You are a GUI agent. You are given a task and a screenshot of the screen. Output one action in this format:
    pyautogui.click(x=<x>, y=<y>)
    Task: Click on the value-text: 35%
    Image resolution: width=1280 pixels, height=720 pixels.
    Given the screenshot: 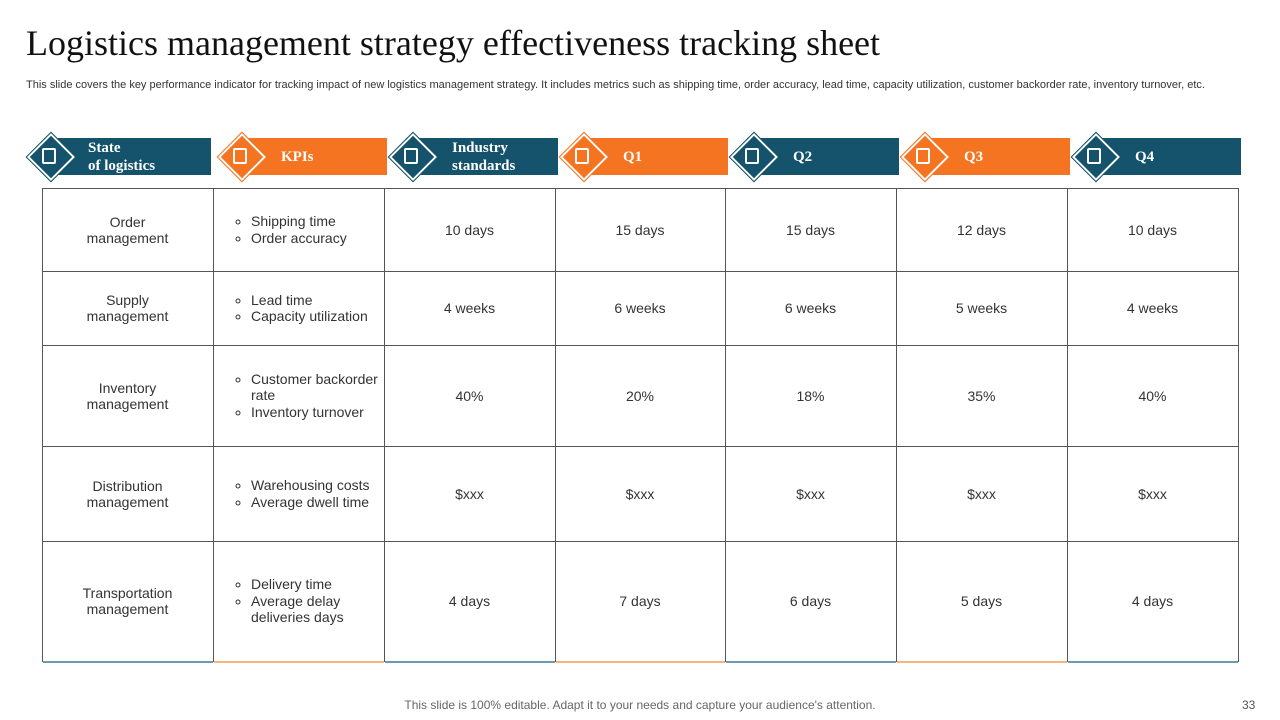 What is the action you would take?
    pyautogui.click(x=981, y=395)
    